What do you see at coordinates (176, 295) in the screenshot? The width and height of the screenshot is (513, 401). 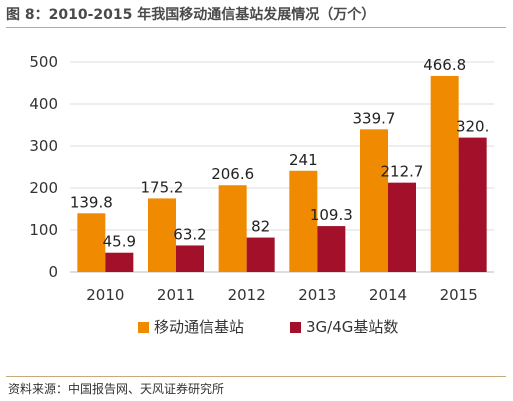 I see `x-tick-label-2011: 2011` at bounding box center [176, 295].